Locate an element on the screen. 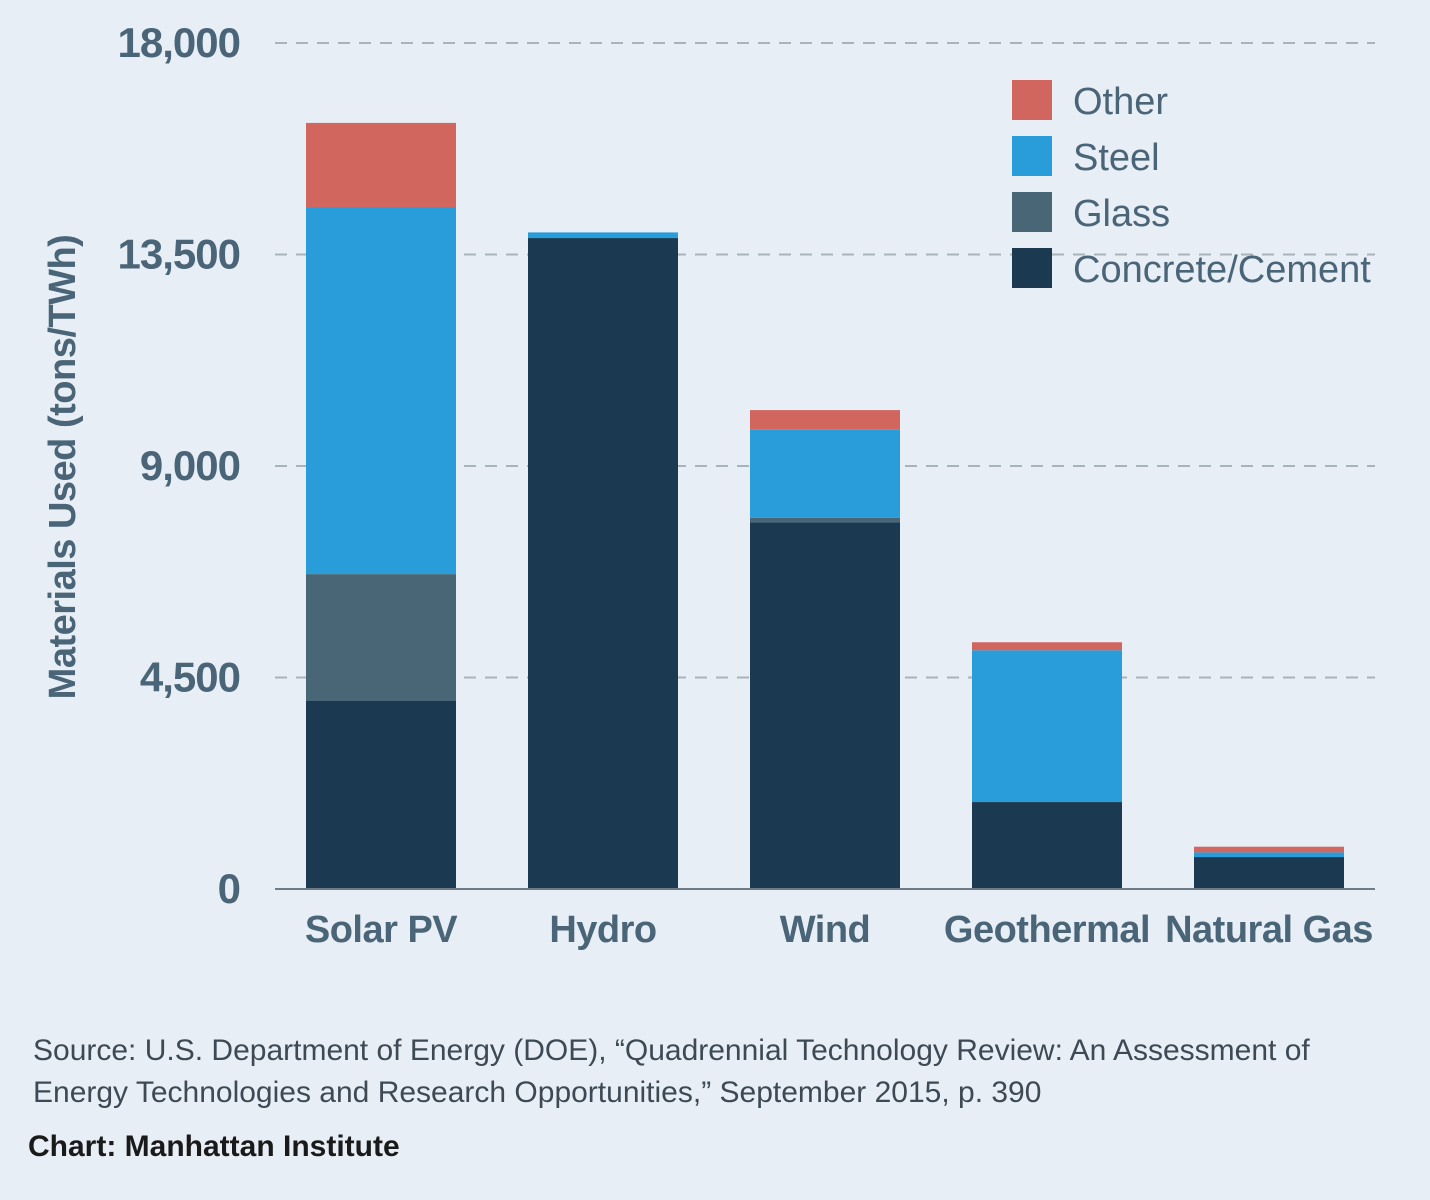  y-tick-label: 13,500 is located at coordinates (179, 254).